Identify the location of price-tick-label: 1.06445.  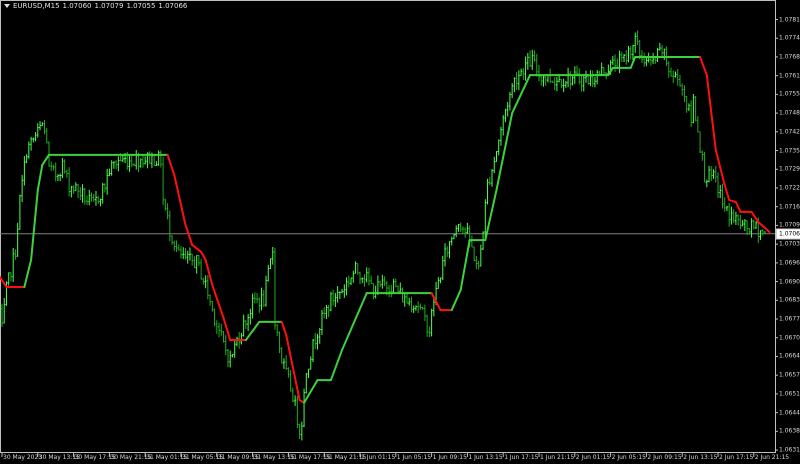
(789, 413).